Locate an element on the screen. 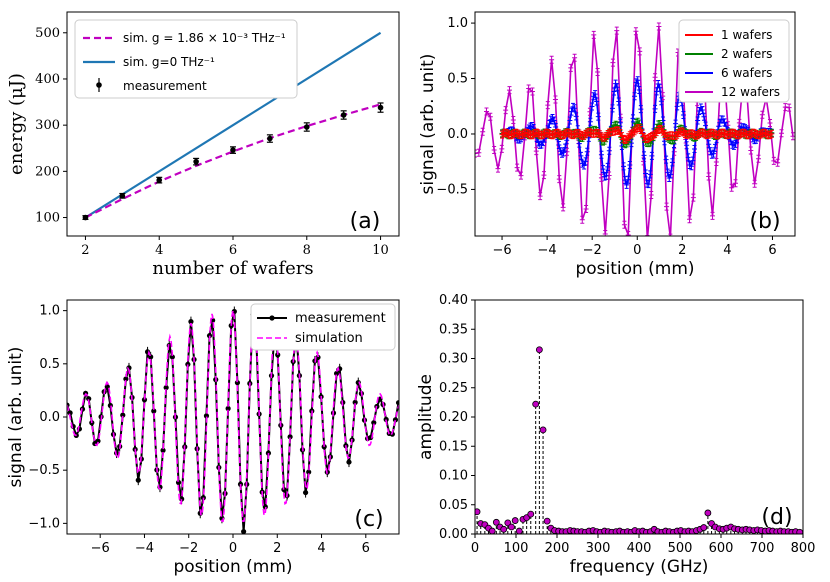 The height and width of the screenshot is (582, 830). x-tick-label: 6 is located at coordinates (772, 250).